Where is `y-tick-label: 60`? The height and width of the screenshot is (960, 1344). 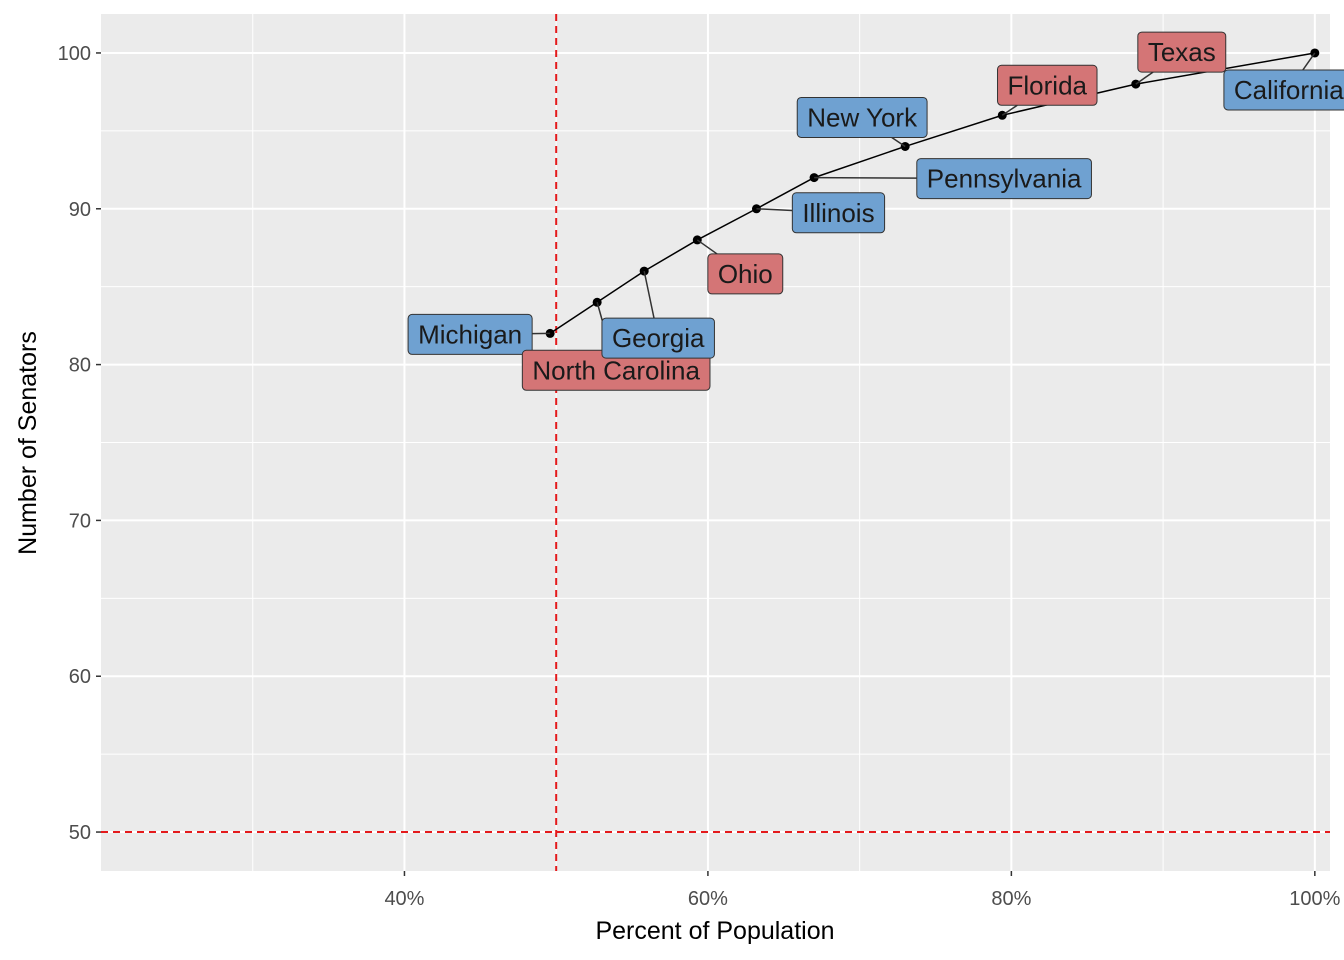 y-tick-label: 60 is located at coordinates (80, 677).